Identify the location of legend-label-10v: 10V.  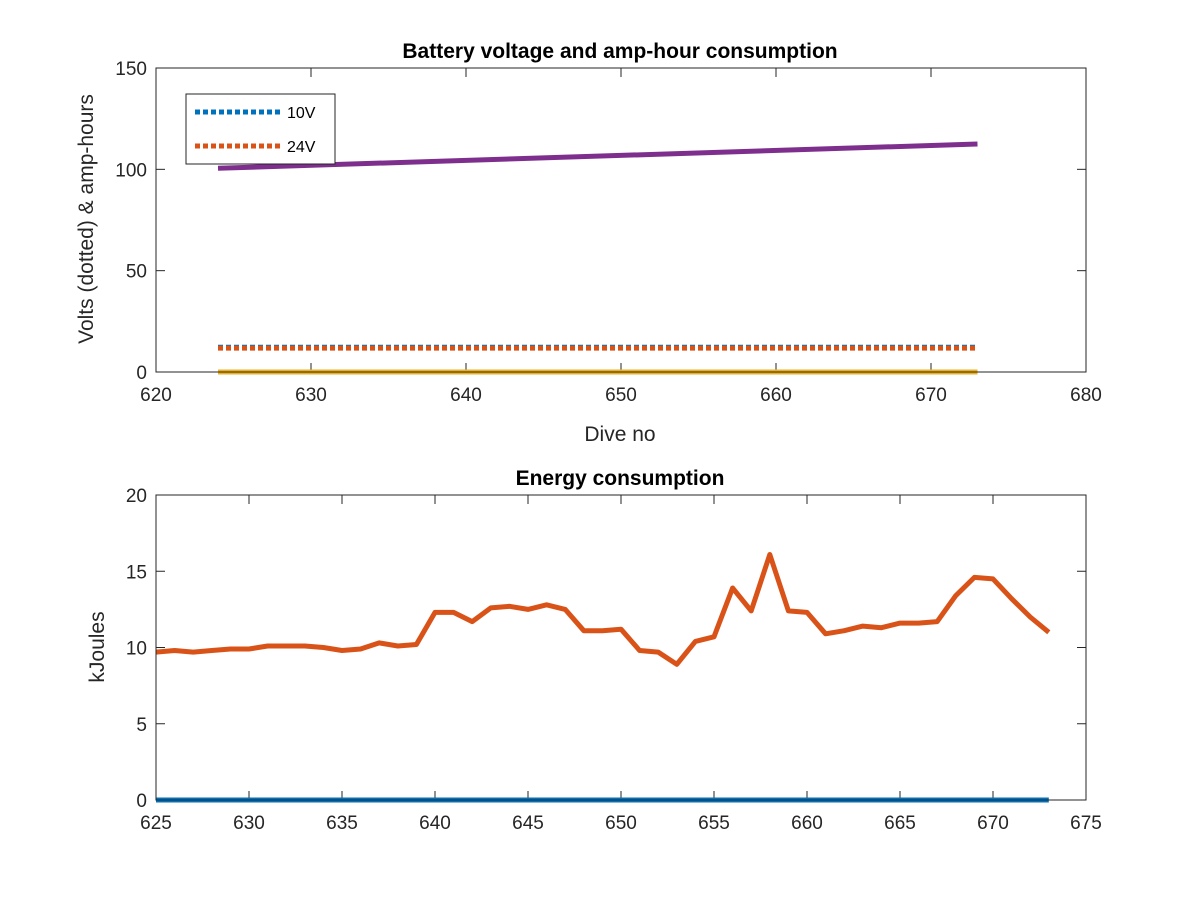
(301, 113).